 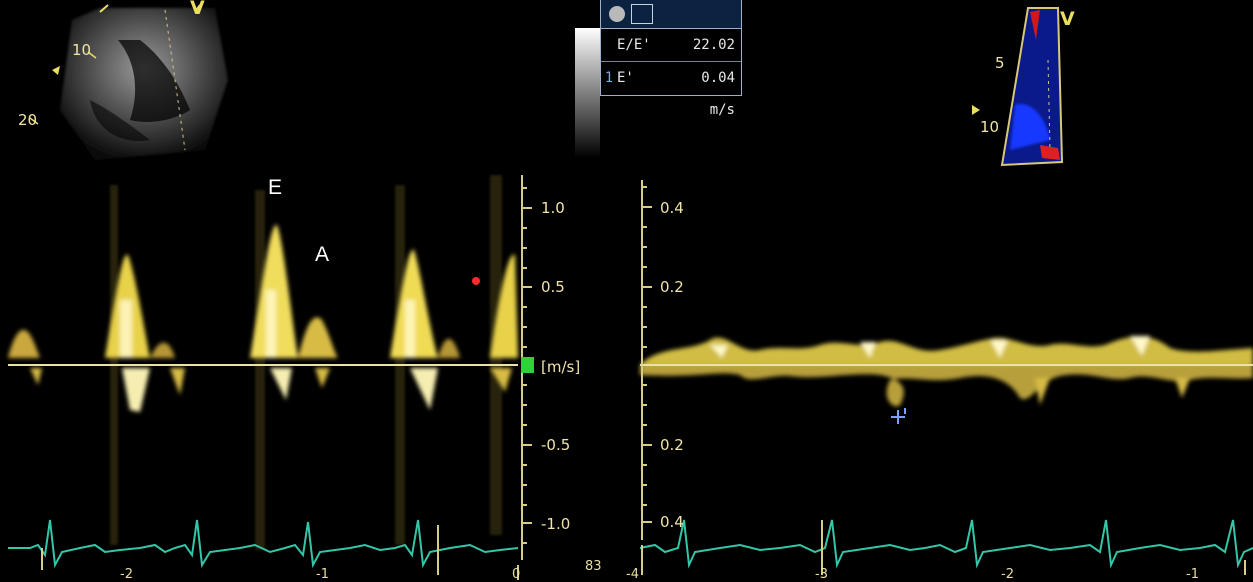 What do you see at coordinates (560, 367) in the screenshot?
I see `left-unit-label: [m/s]` at bounding box center [560, 367].